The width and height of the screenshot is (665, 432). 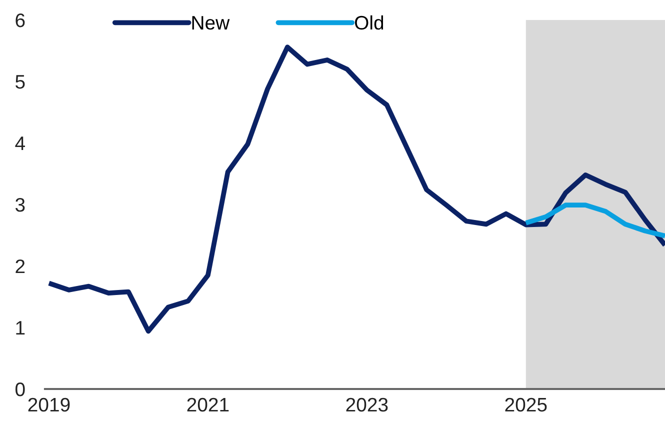 What do you see at coordinates (369, 22) in the screenshot?
I see `legend-label: Old` at bounding box center [369, 22].